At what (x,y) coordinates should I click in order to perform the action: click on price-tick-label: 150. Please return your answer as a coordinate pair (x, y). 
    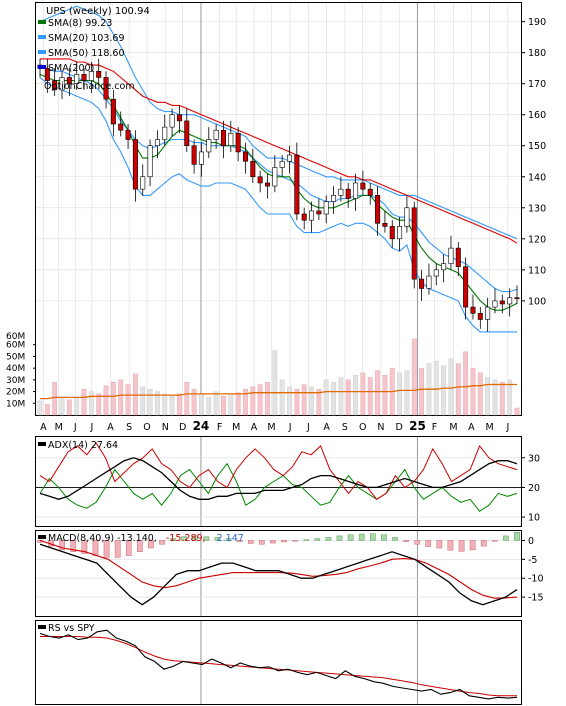
    Looking at the image, I should click on (537, 146).